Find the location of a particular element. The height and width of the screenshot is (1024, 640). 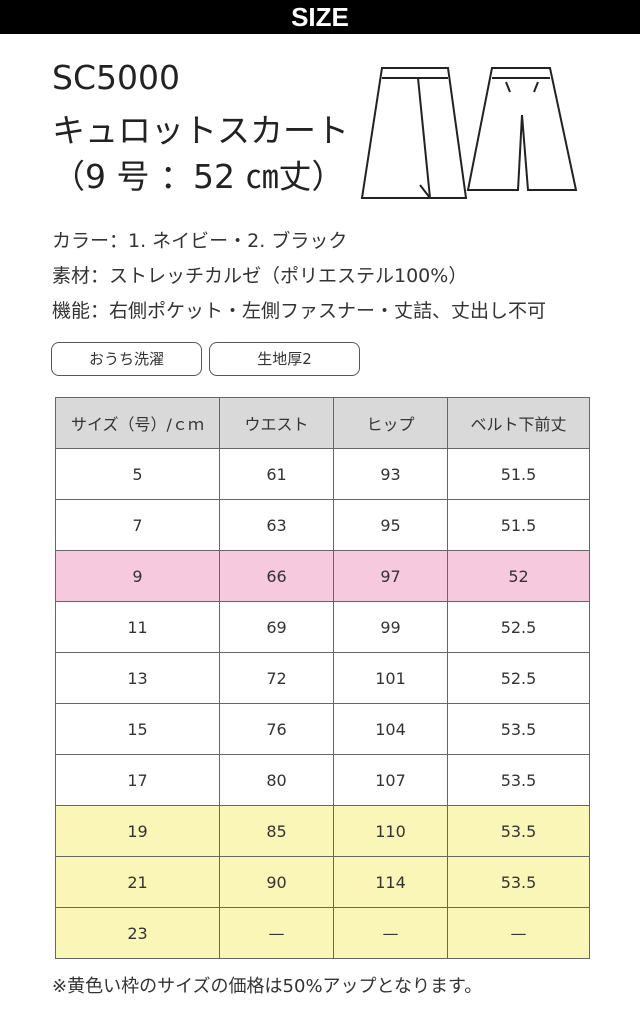

table-cell: 69 is located at coordinates (276, 627).